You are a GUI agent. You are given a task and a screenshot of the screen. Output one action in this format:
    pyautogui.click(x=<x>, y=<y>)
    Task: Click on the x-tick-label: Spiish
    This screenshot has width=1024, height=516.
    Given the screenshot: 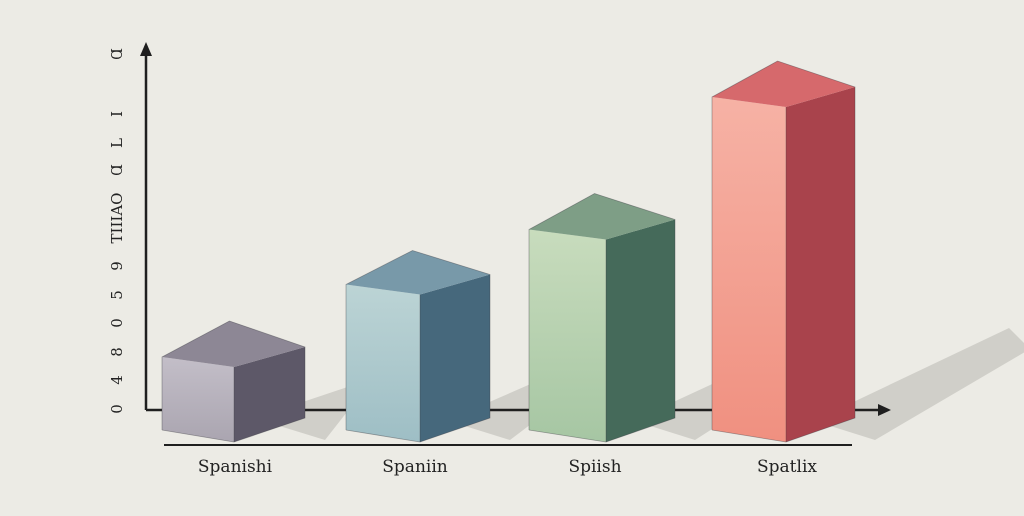 What is the action you would take?
    pyautogui.click(x=594, y=467)
    